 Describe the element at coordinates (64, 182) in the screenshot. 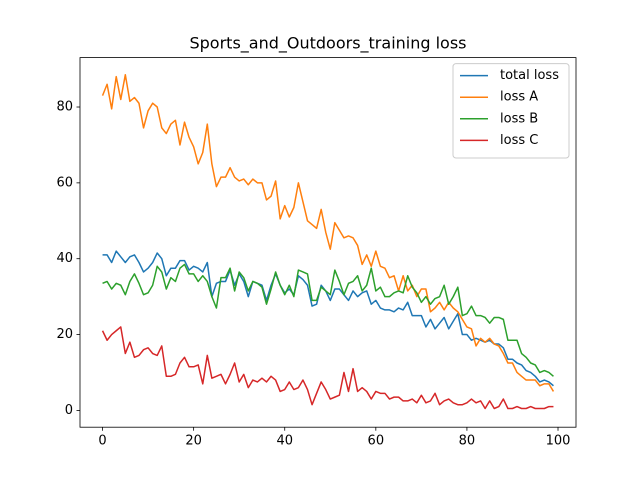

I see `y-tick-label: 60` at that location.